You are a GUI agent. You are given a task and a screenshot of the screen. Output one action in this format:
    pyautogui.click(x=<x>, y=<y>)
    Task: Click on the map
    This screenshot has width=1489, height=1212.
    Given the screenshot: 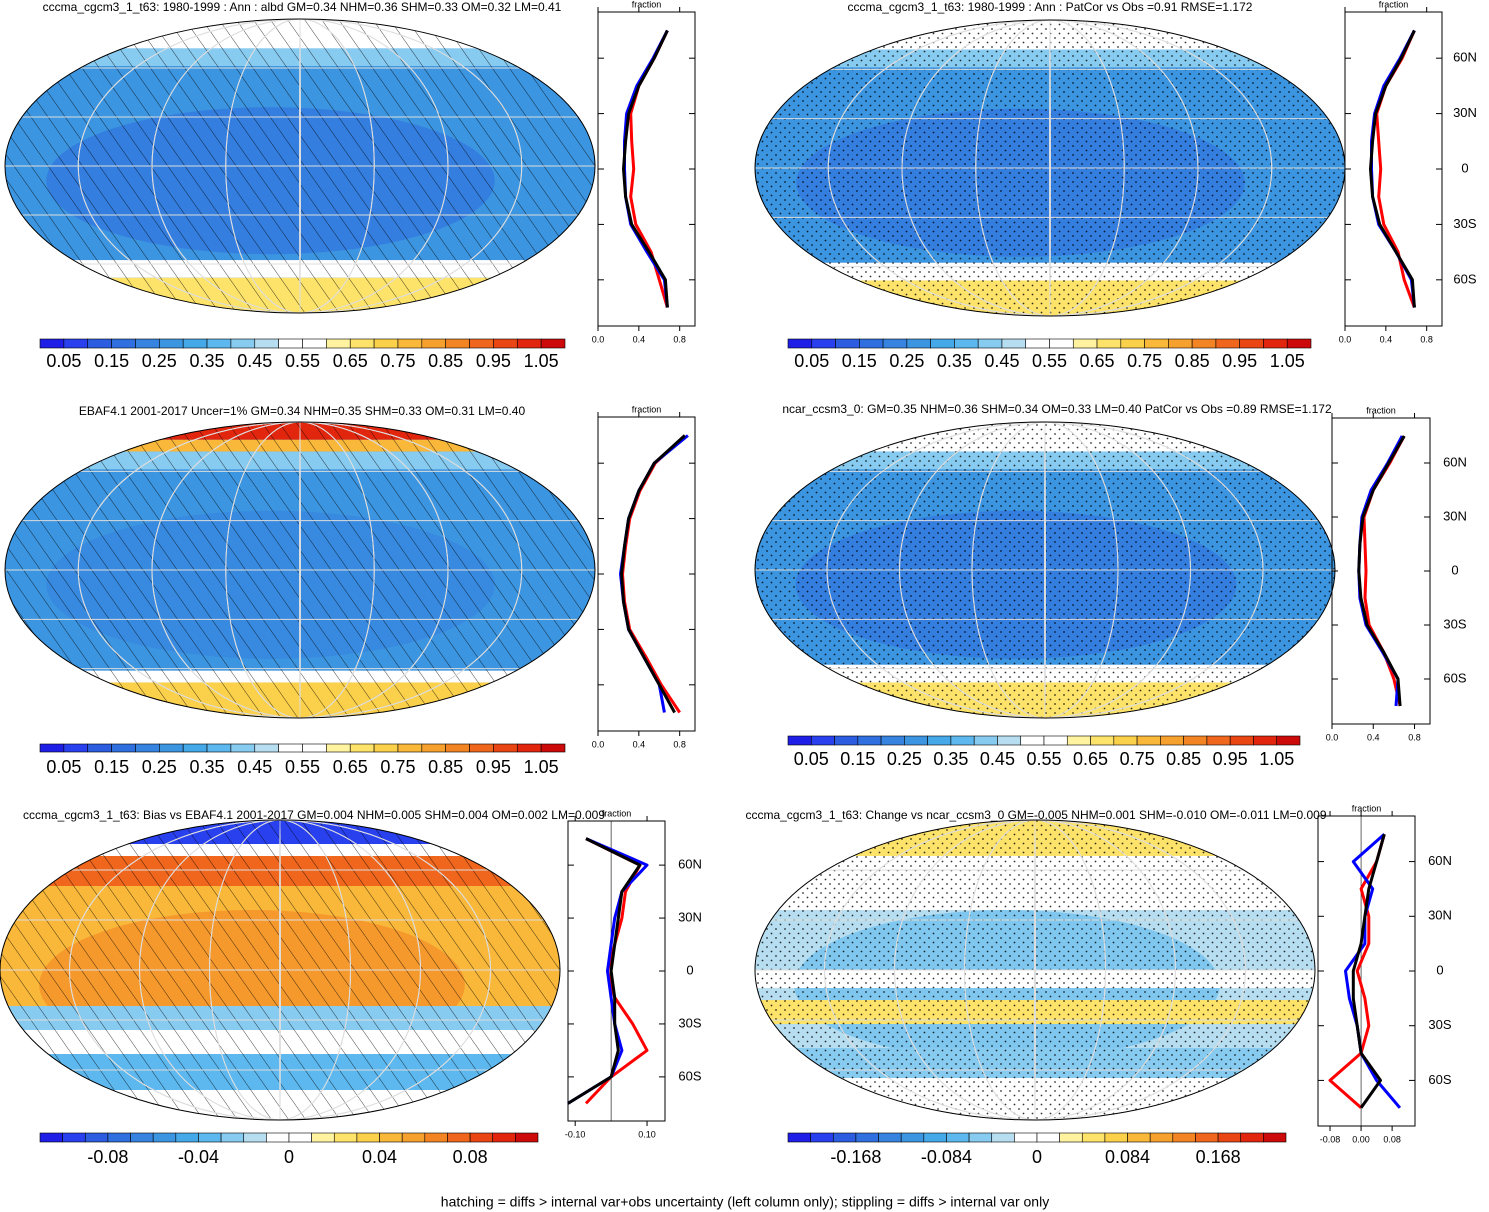 What is the action you would take?
    pyautogui.click(x=280, y=970)
    